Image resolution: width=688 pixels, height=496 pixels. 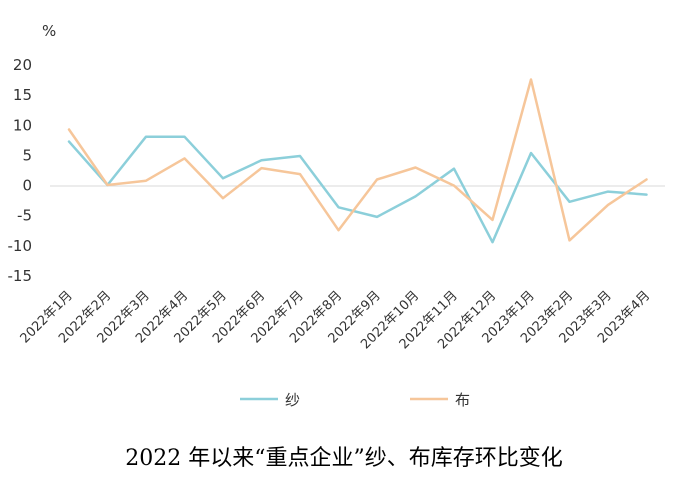 I want to click on legend: 纱布, so click(x=355, y=400).